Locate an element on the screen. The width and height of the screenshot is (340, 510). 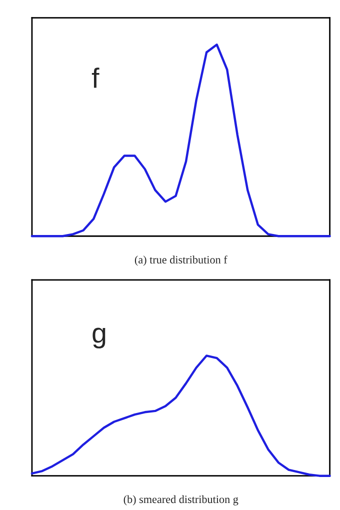
x-axis-title: (a) true distribution f is located at coordinates (181, 261).